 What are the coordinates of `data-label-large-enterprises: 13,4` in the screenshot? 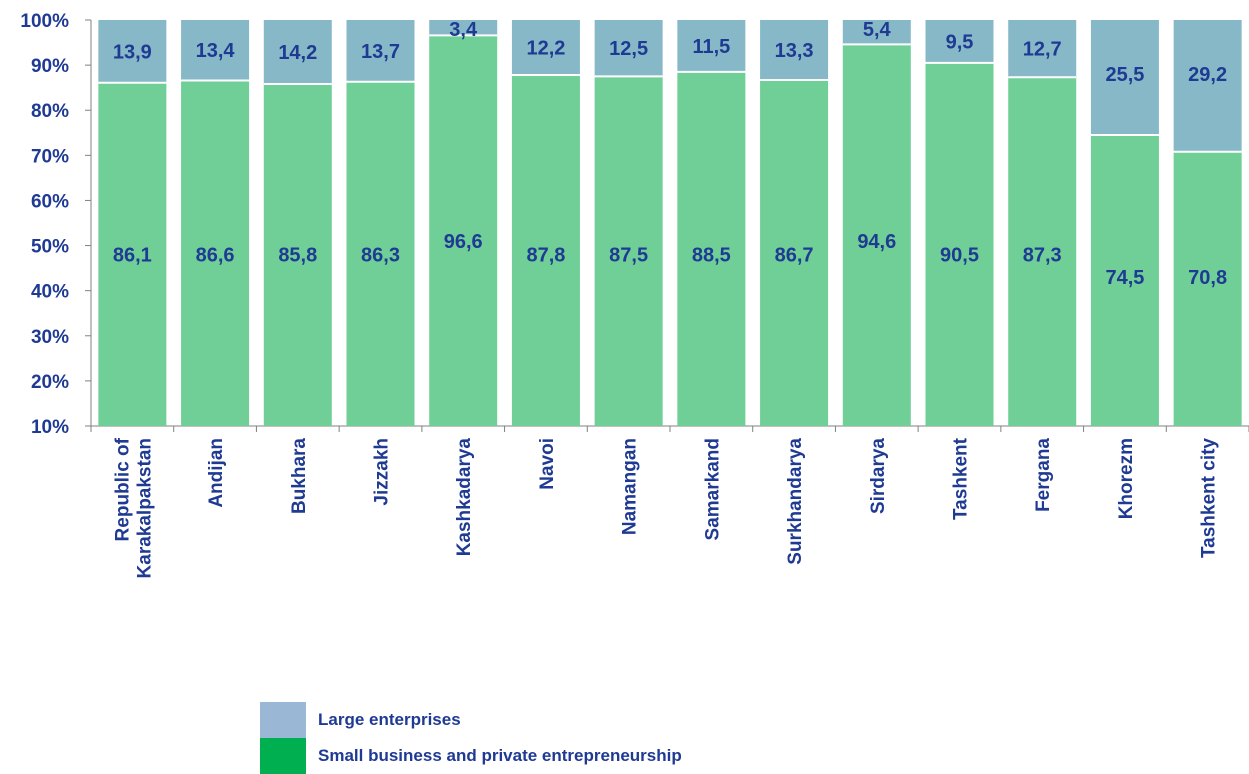 It's located at (216, 51).